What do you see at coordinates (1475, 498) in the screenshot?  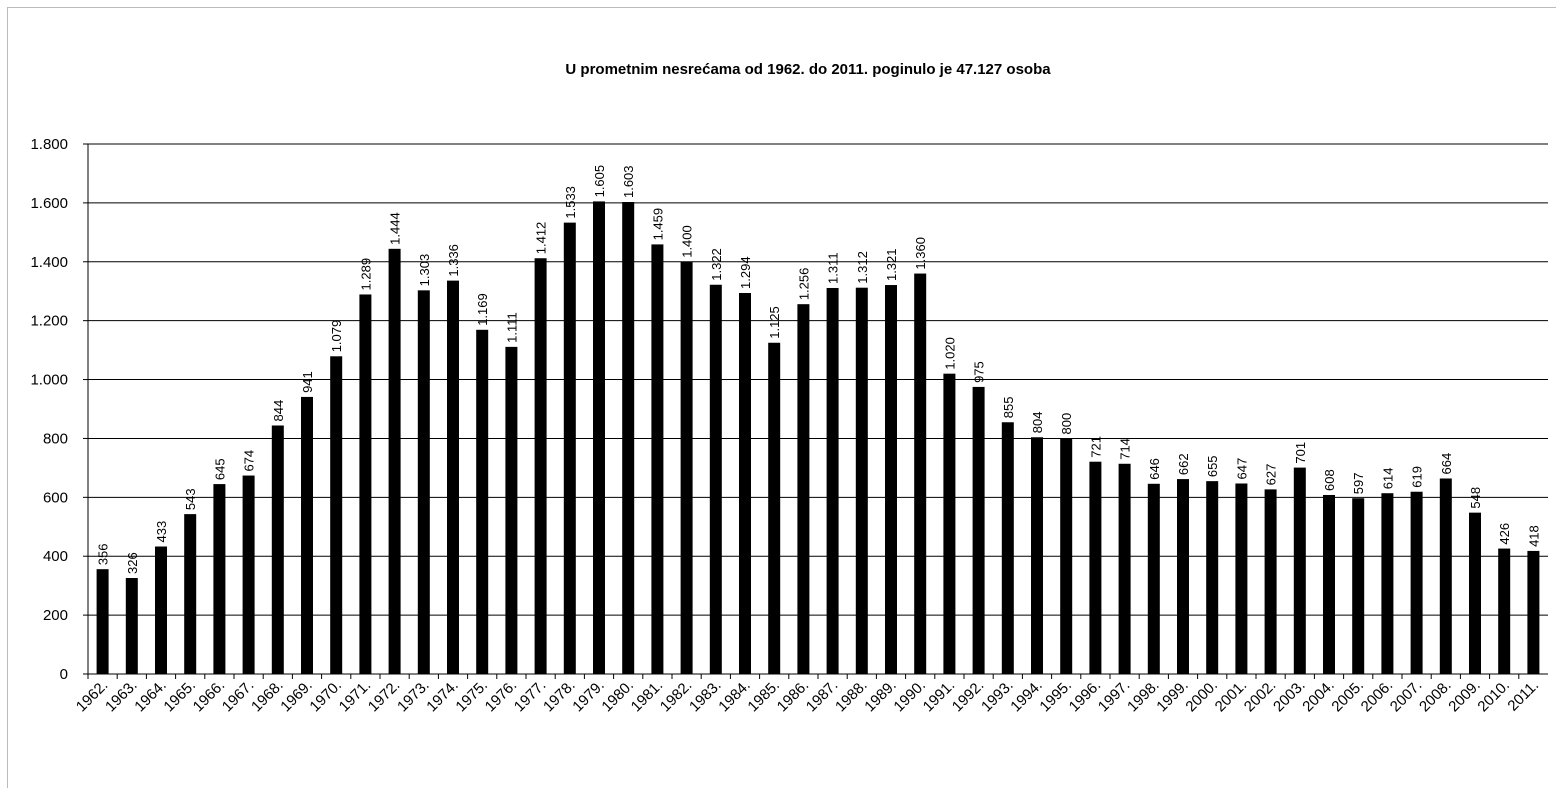 I see `value-label: 548` at bounding box center [1475, 498].